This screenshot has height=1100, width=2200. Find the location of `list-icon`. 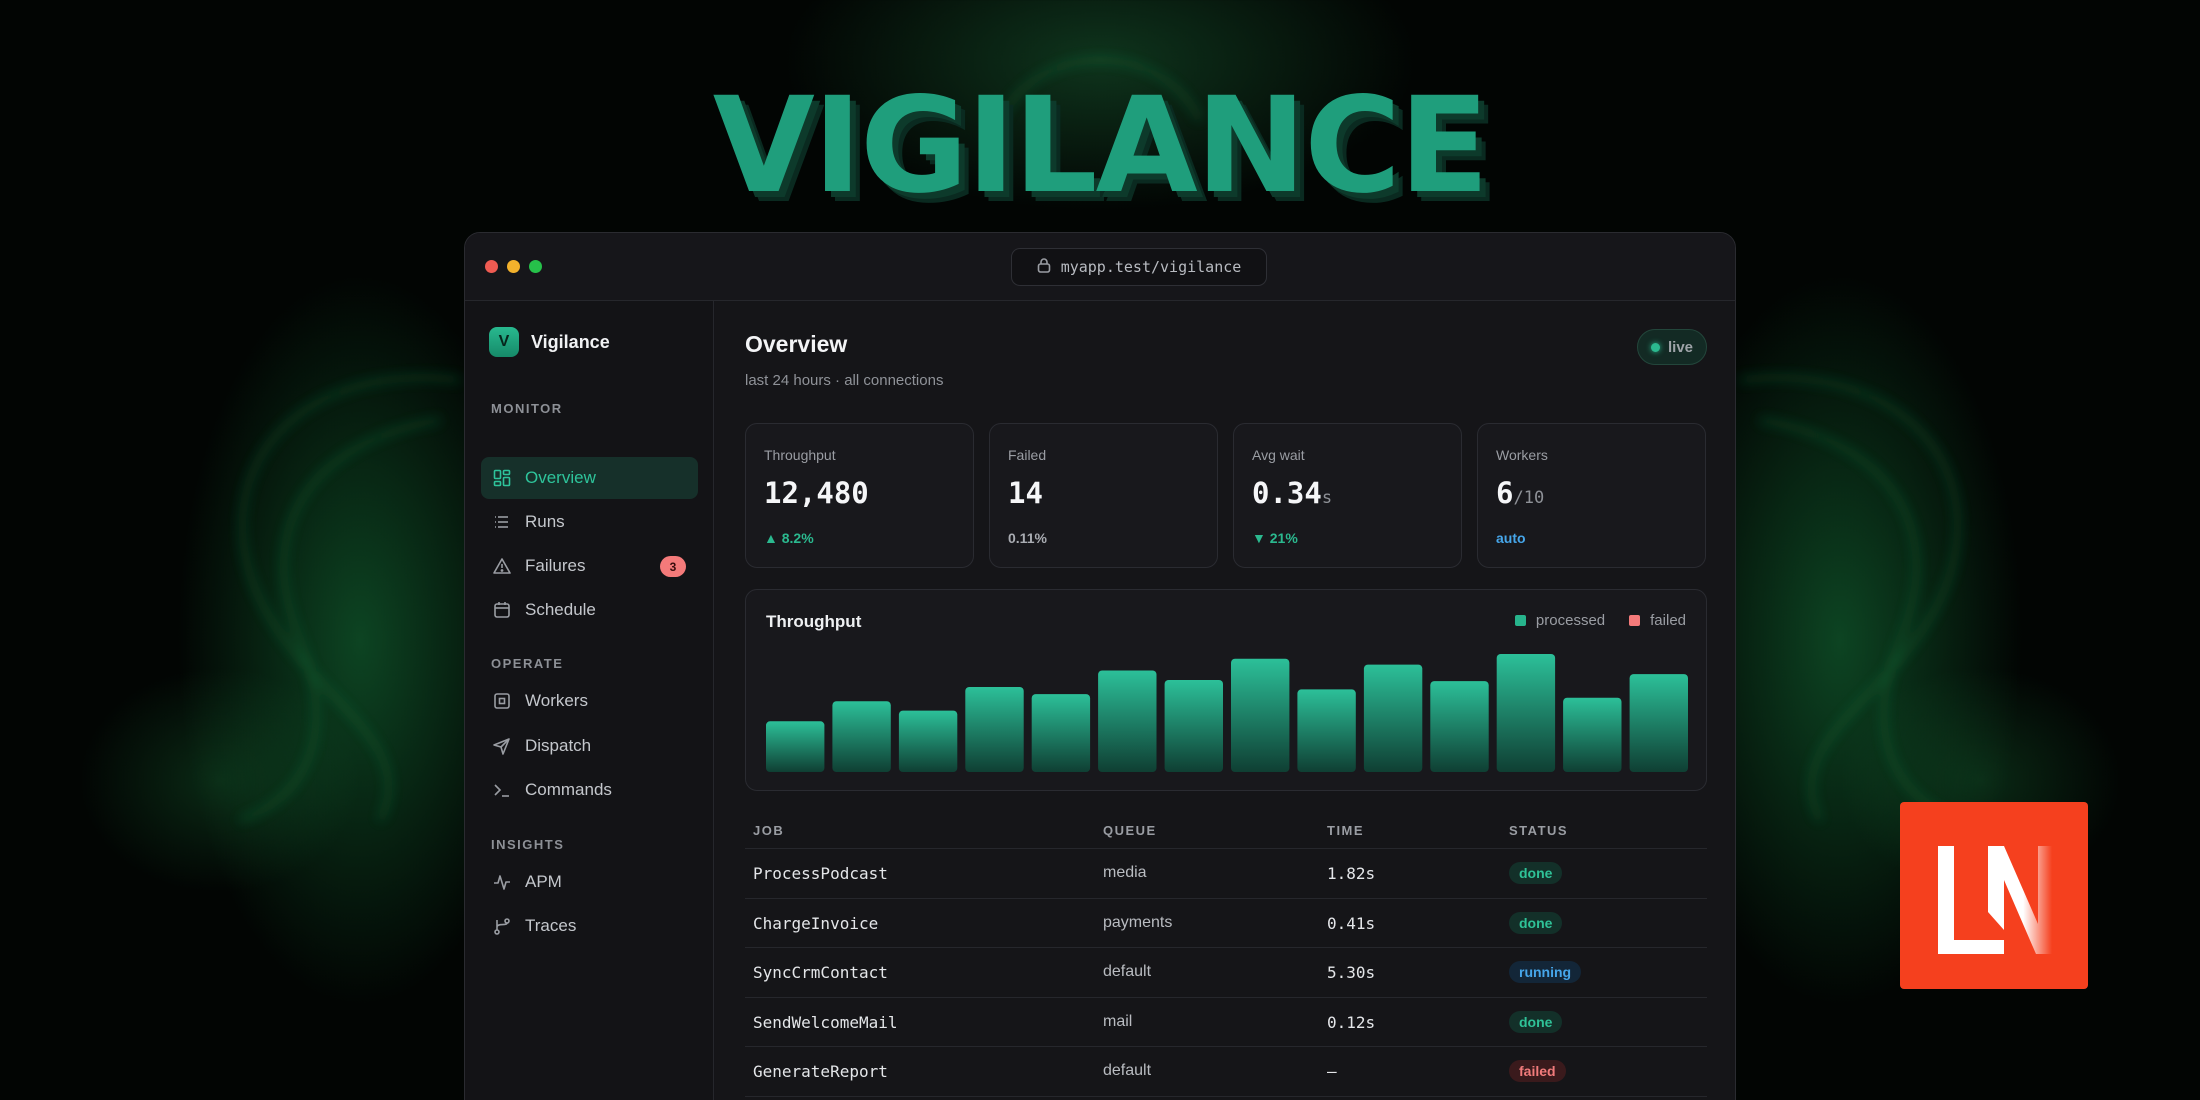

list-icon is located at coordinates (502, 522).